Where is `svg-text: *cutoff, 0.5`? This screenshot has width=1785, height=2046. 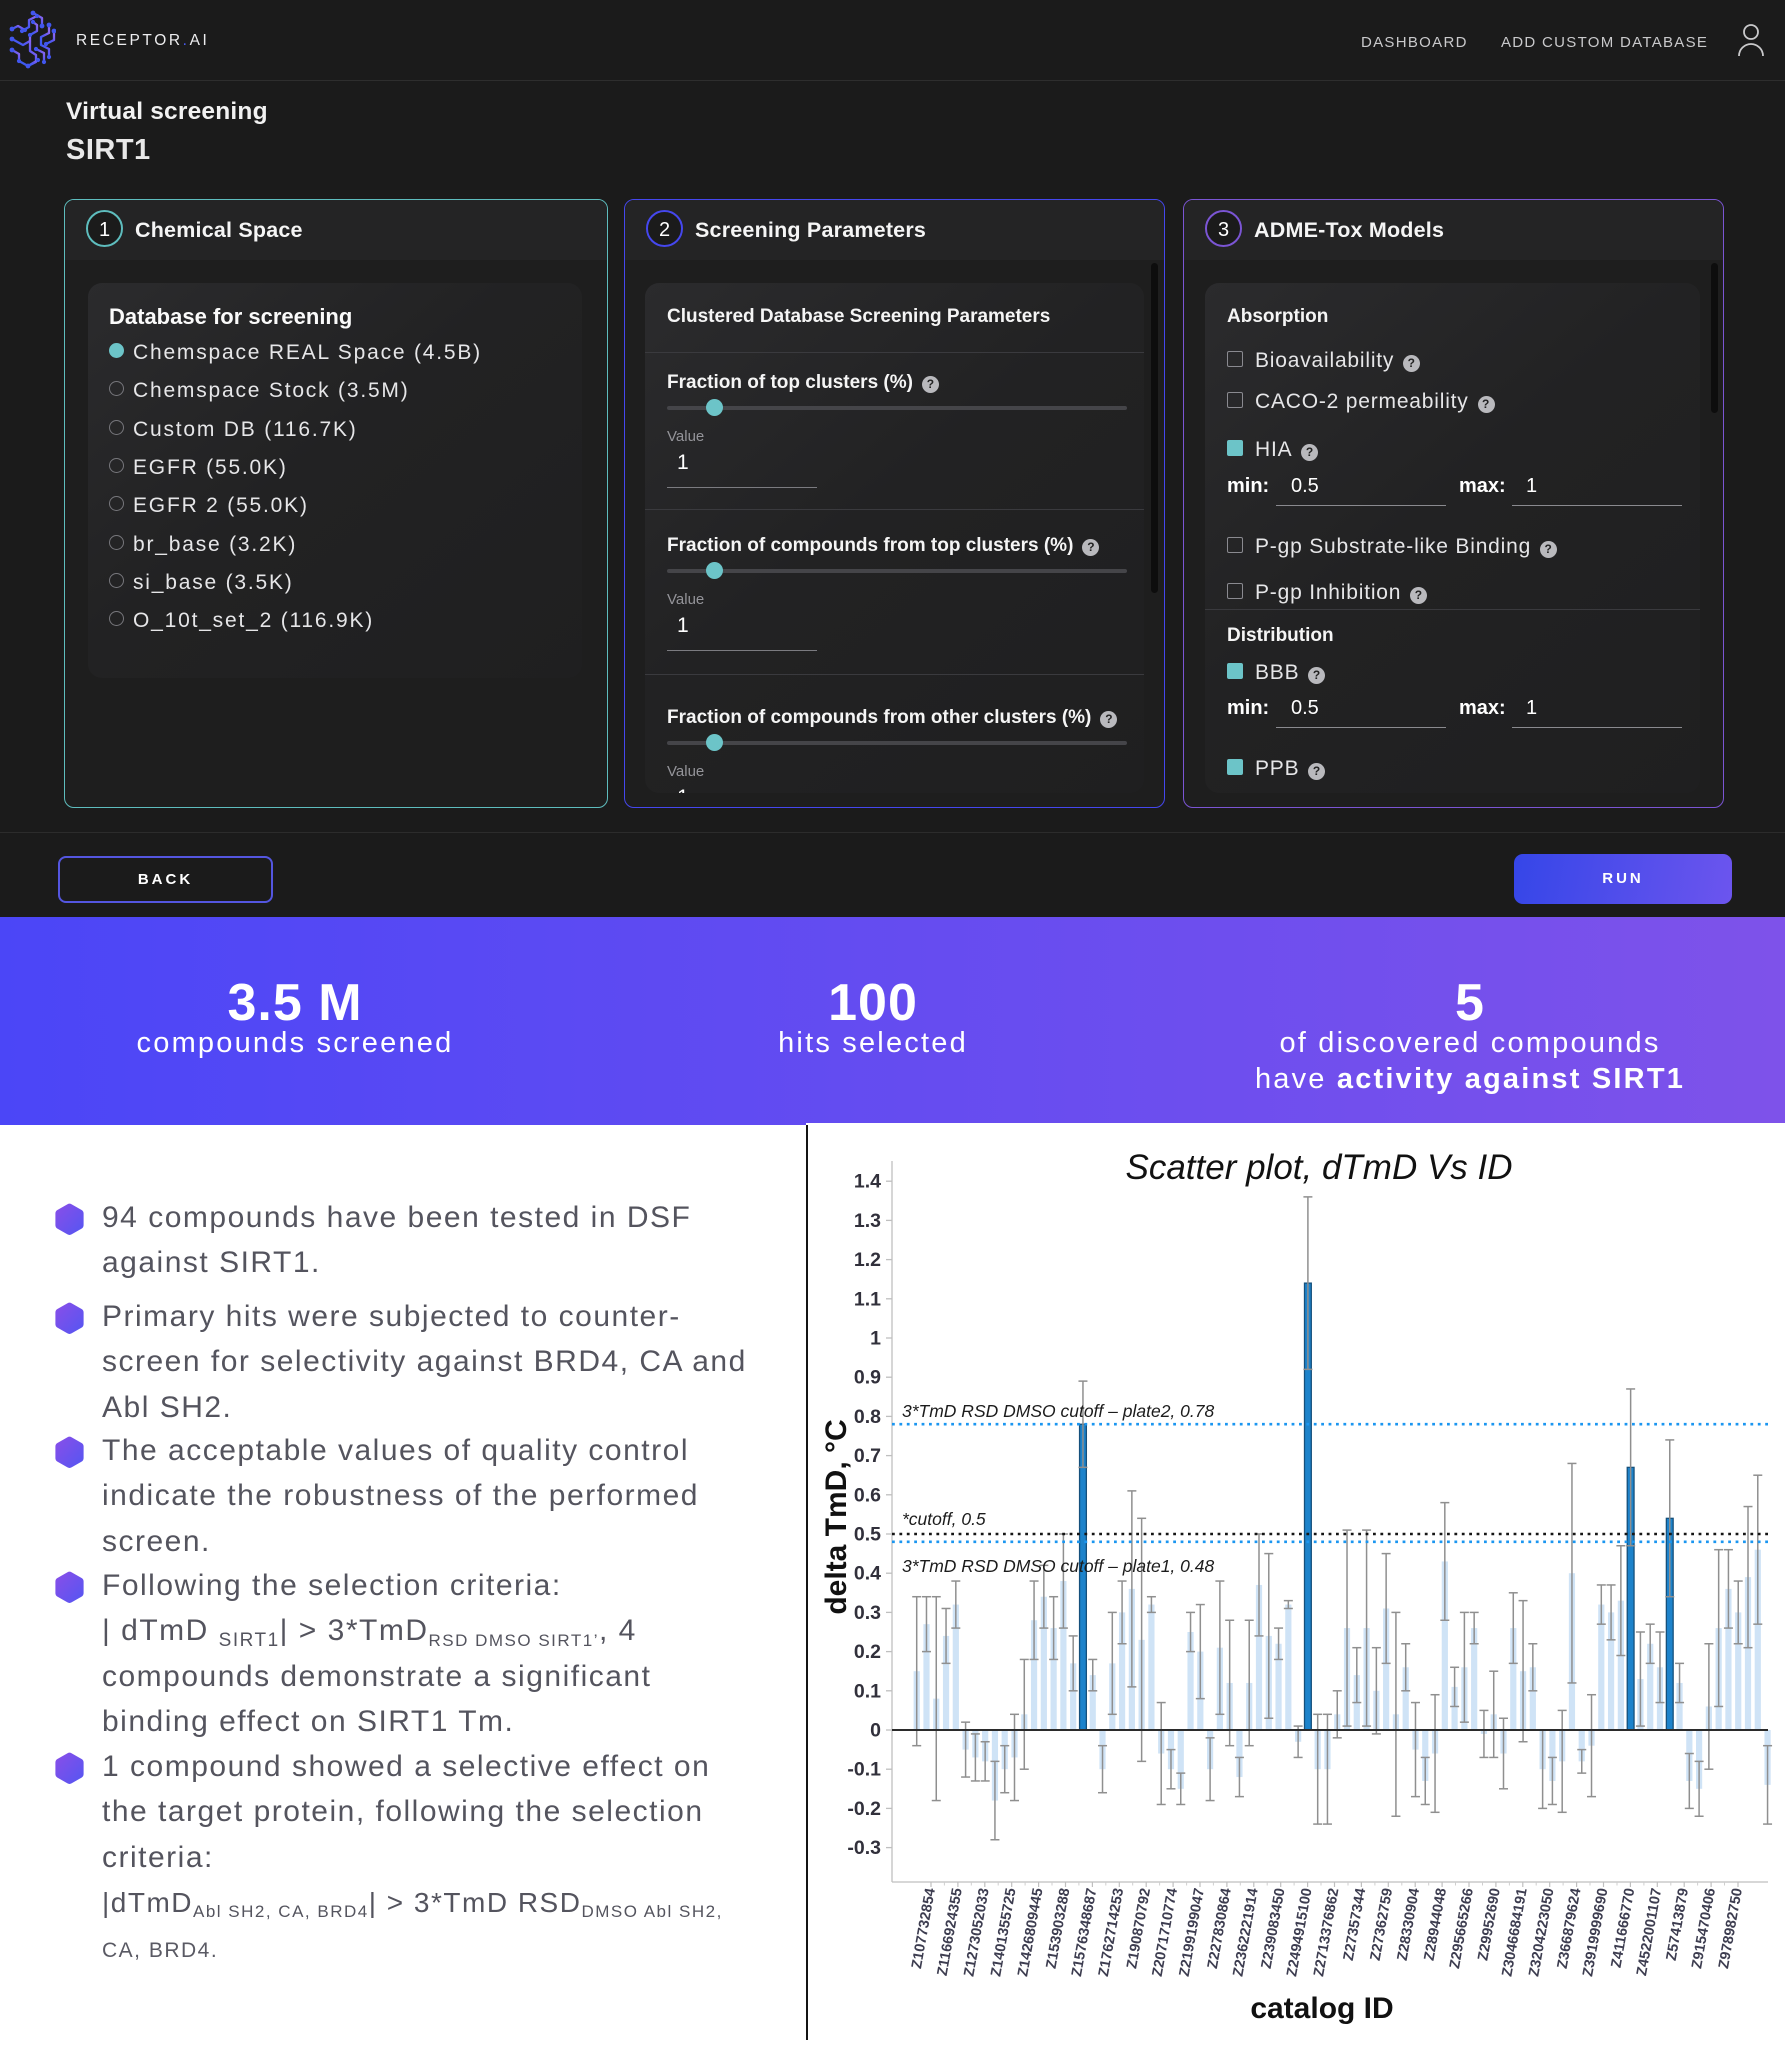 svg-text: *cutoff, 0.5 is located at coordinates (944, 1519).